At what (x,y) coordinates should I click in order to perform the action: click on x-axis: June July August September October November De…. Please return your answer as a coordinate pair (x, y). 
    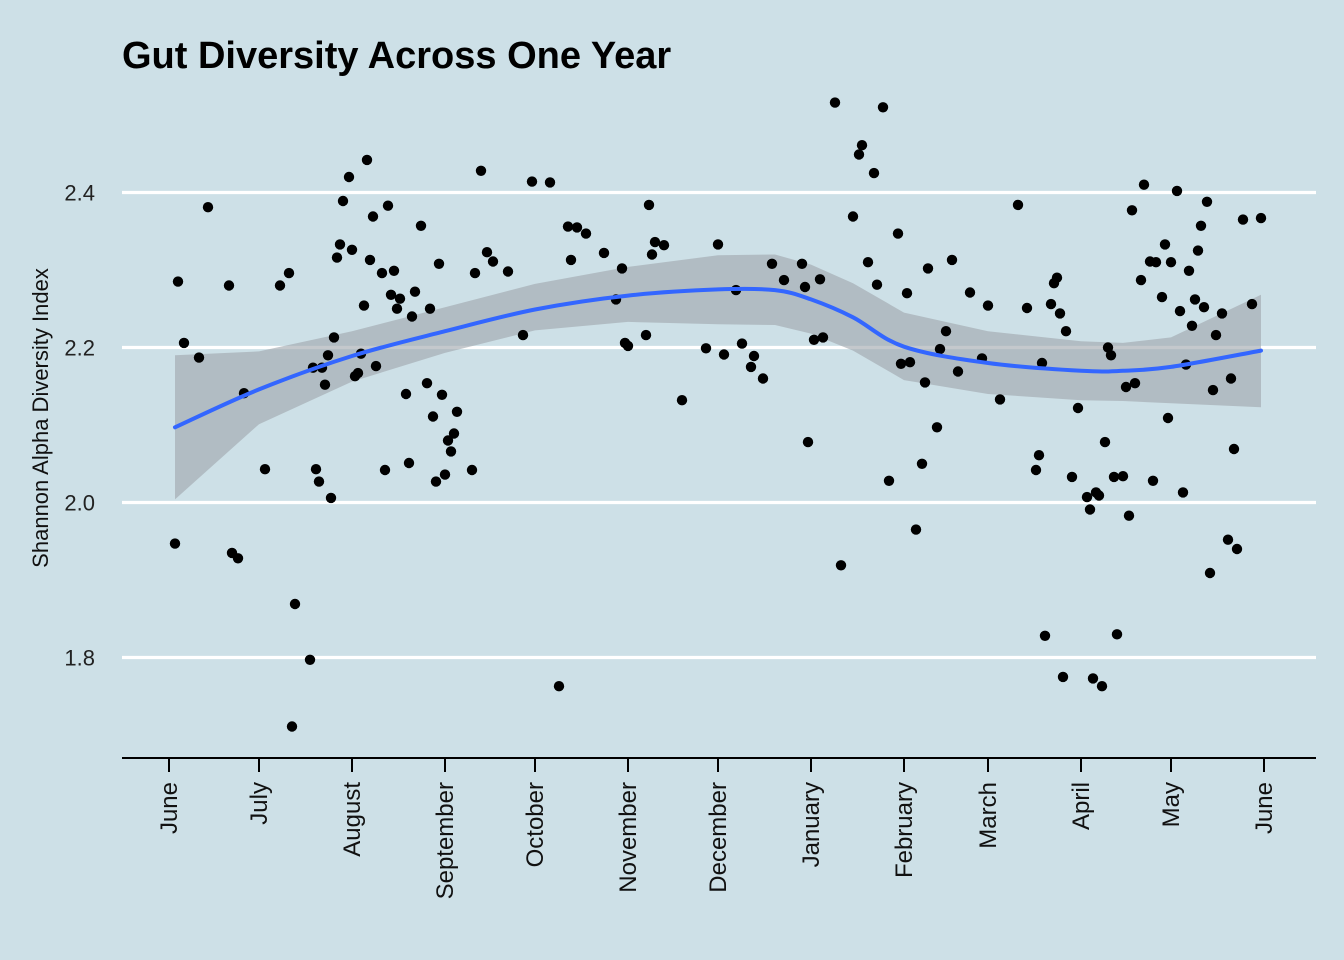
    Looking at the image, I should click on (719, 828).